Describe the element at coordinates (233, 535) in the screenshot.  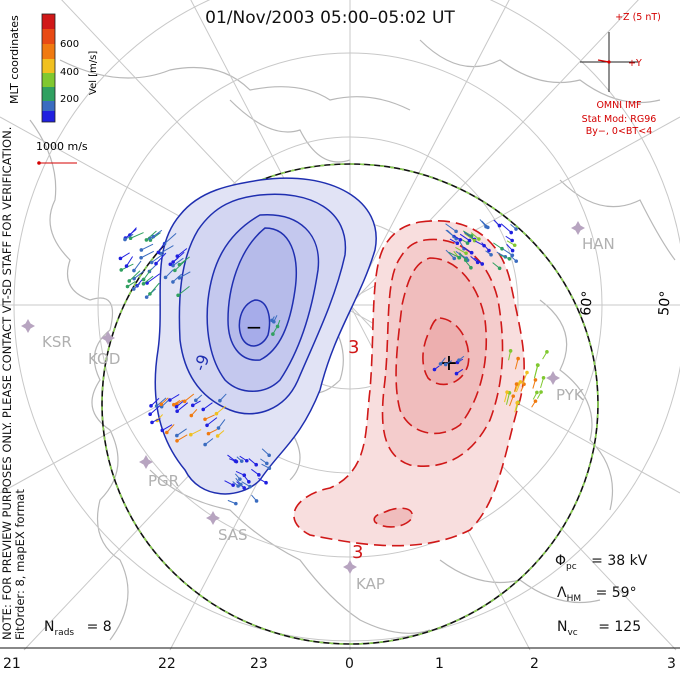
I see `station-label-sas: SAS` at that location.